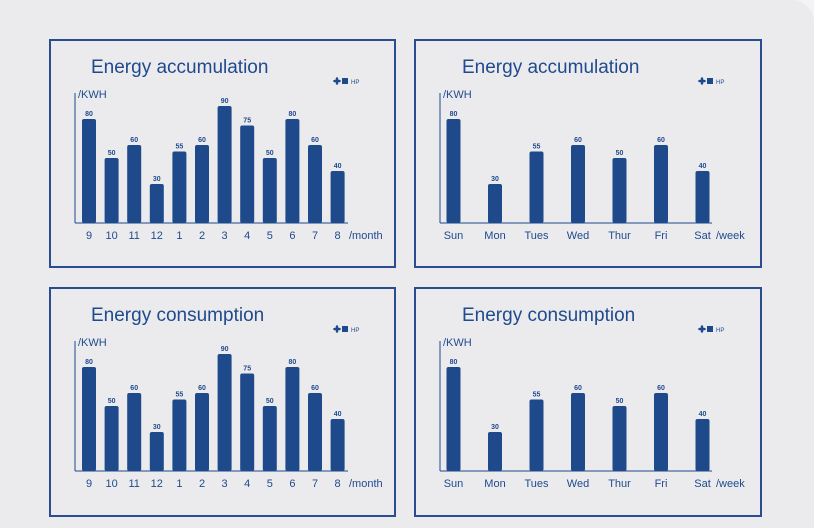 This screenshot has width=814, height=528. I want to click on x-axis-unit: /month, so click(366, 236).